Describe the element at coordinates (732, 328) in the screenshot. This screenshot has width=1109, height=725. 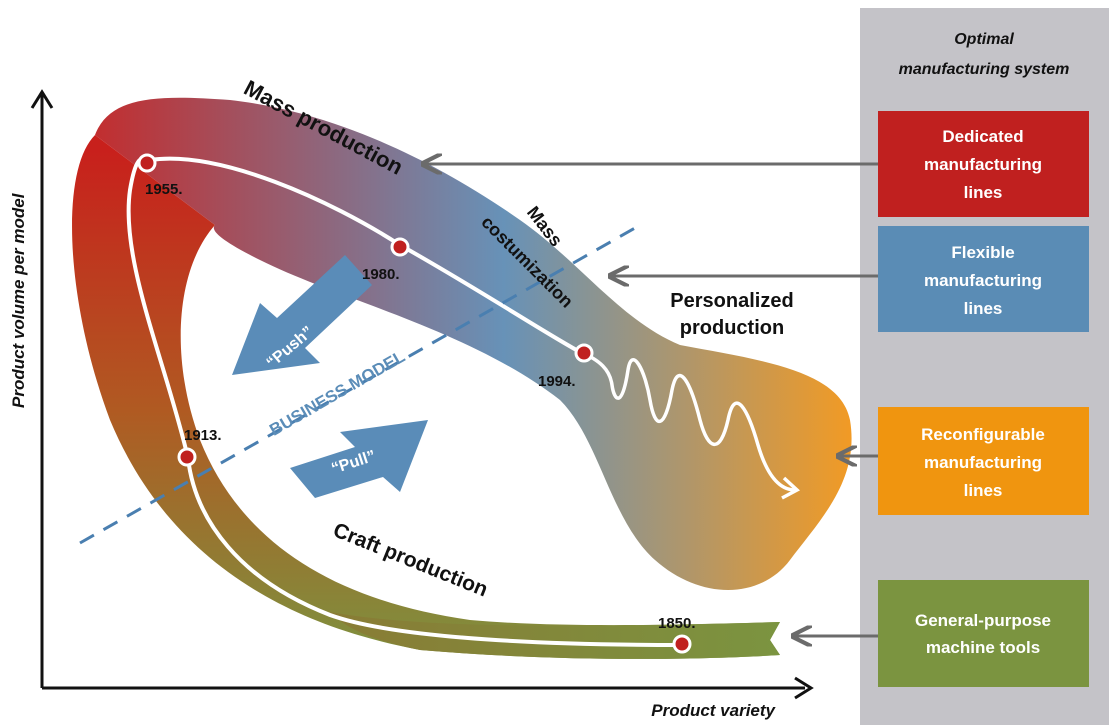
I see `personalized-label-2: production` at that location.